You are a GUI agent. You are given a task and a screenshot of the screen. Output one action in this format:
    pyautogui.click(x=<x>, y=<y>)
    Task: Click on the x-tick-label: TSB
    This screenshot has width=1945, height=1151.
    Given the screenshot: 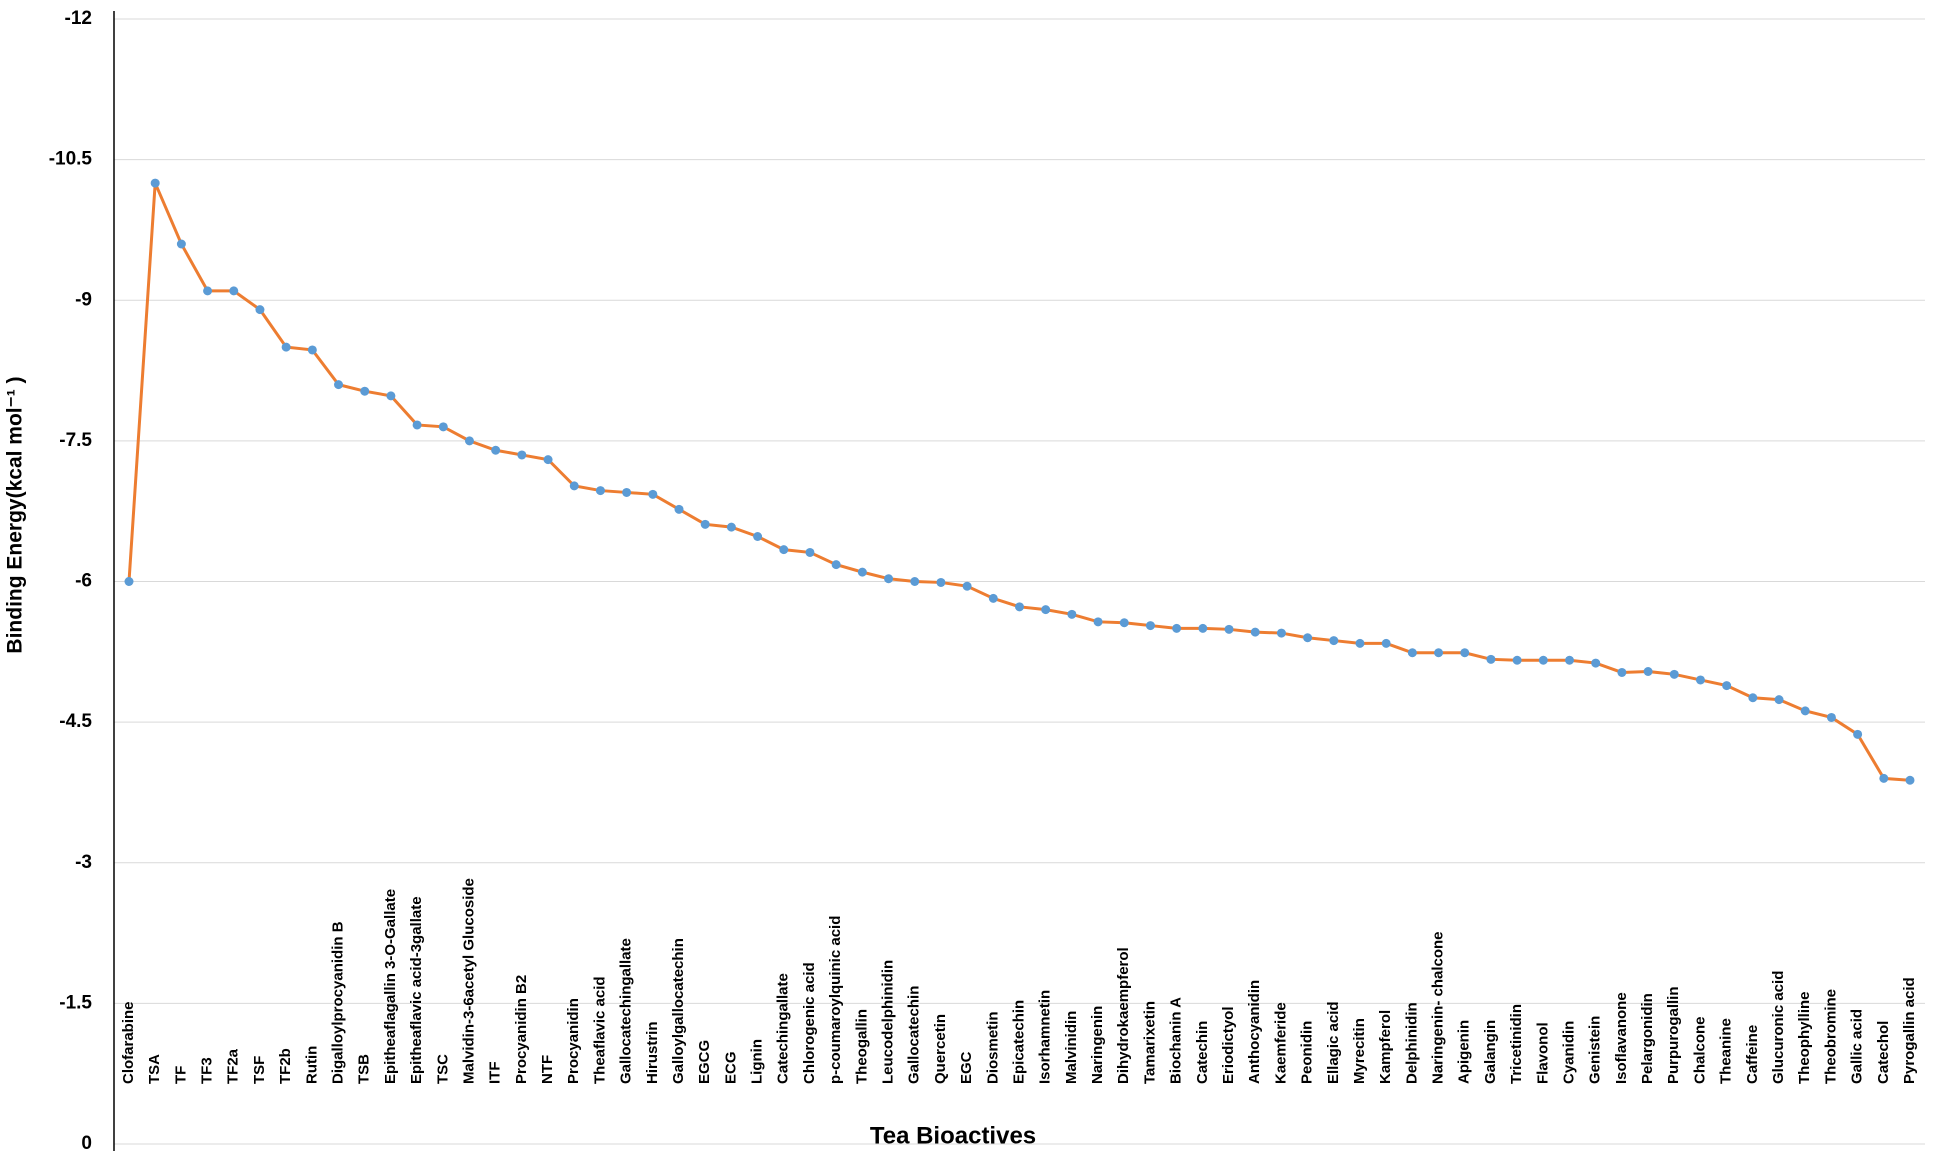 What is the action you would take?
    pyautogui.click(x=364, y=1069)
    